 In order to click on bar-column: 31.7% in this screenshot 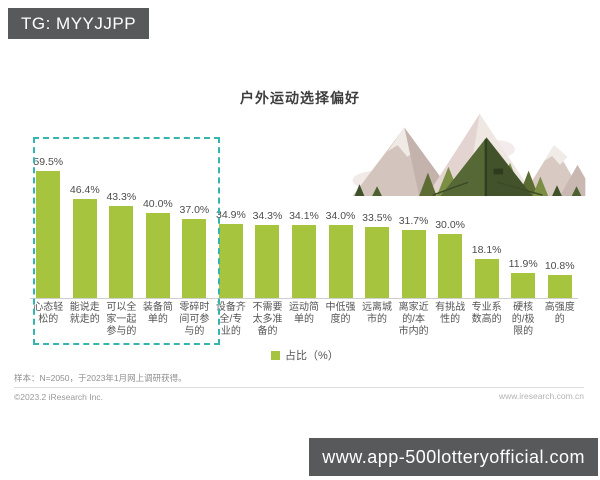, I will do `click(413, 256)`.